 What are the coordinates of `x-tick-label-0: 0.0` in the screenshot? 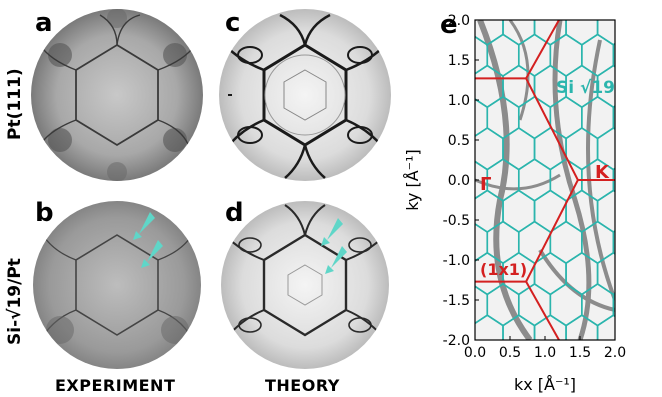 It's located at (475, 353).